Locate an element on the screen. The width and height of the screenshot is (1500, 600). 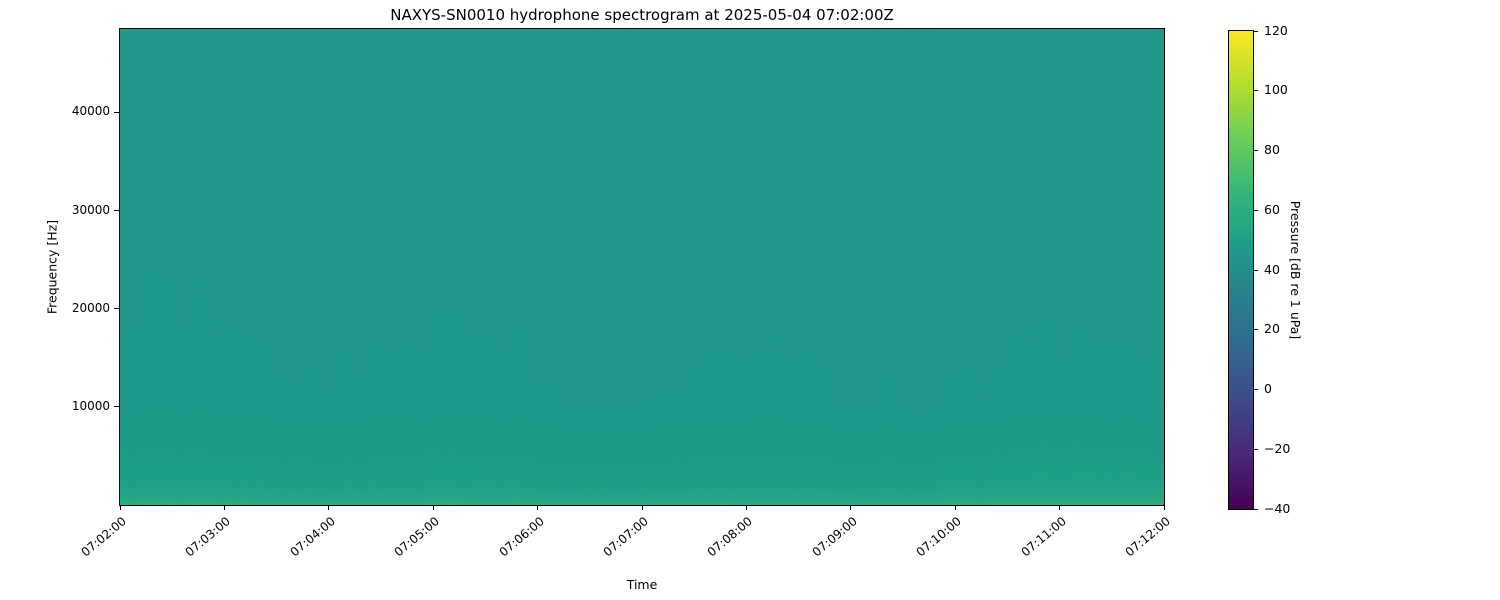
x-tick-label-text: 07:02:00 is located at coordinates (103, 537).